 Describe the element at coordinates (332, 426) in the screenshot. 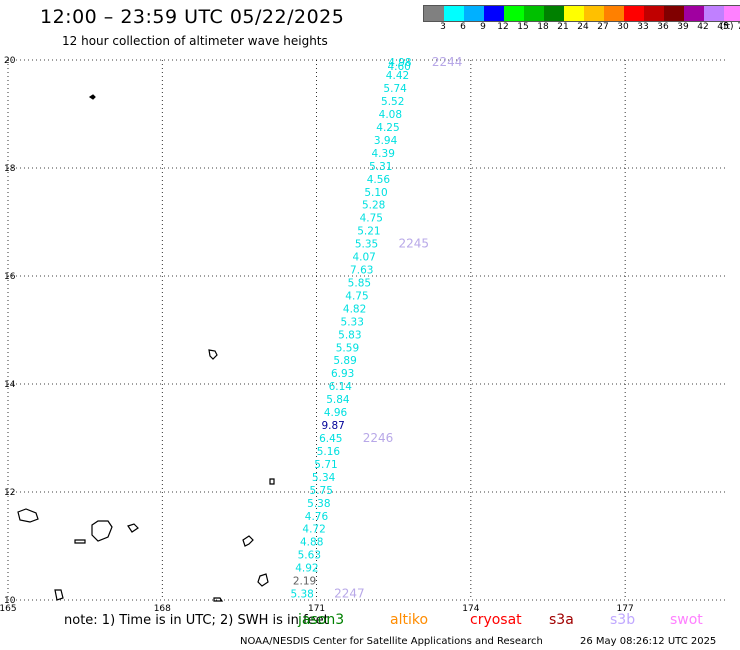

I see `wave-height-value: 9.87` at that location.